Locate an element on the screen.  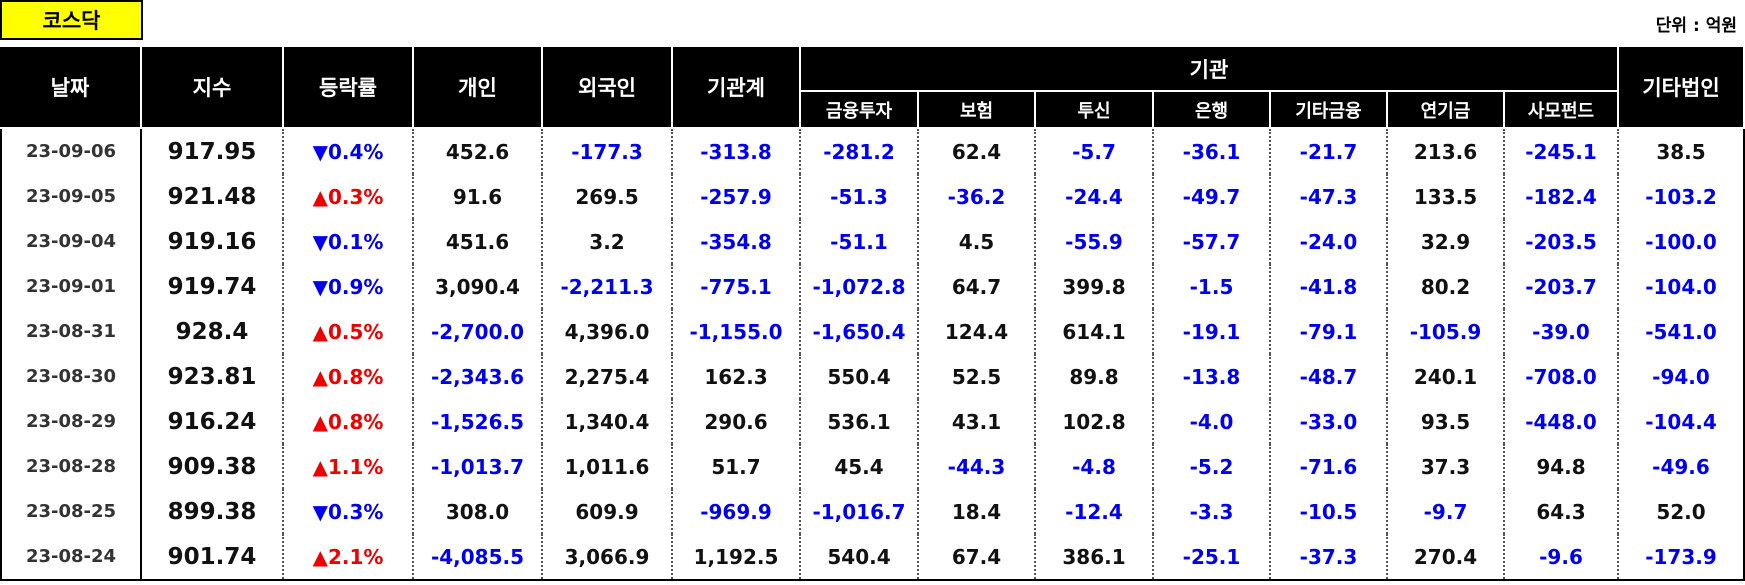
value-cell: -448.0 is located at coordinates (1562, 421).